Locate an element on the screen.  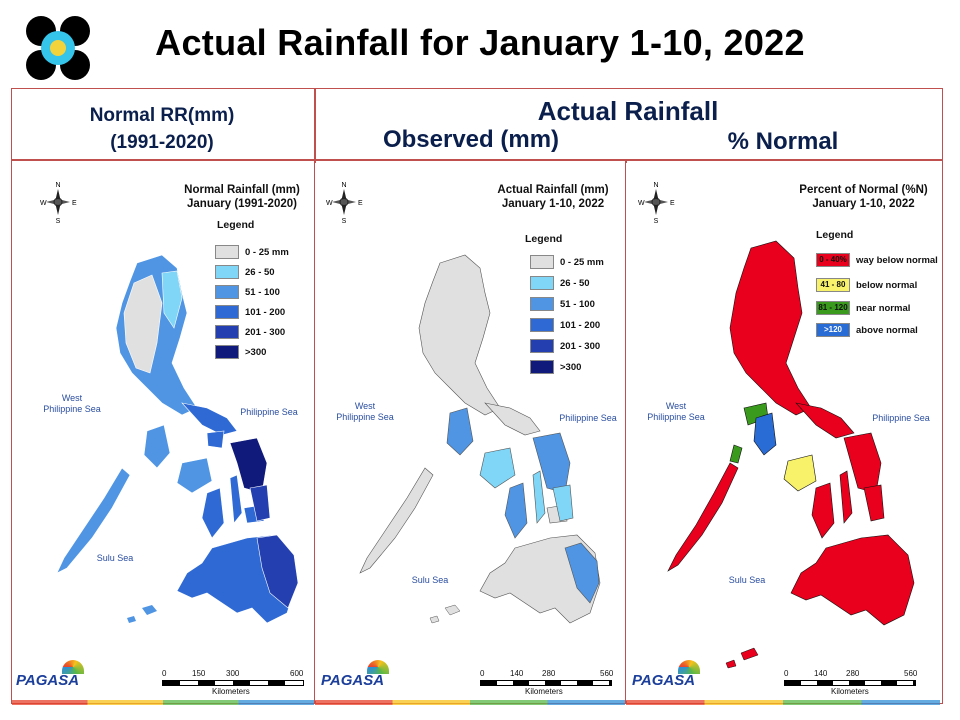
palawan-north is located at coordinates (736, 454).